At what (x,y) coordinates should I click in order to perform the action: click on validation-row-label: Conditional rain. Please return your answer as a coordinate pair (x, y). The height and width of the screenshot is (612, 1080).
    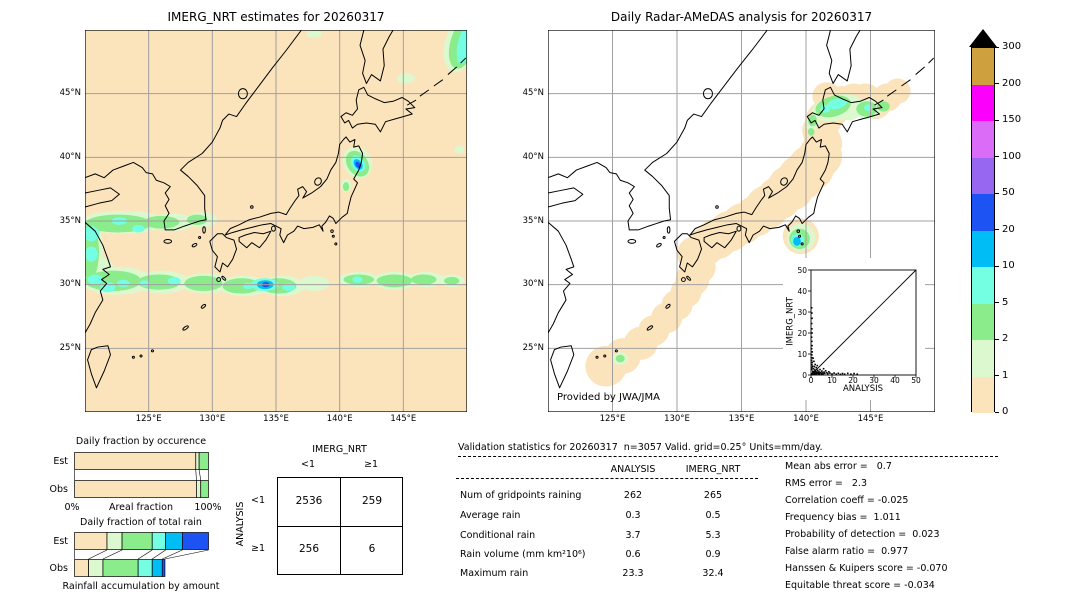
    Looking at the image, I should click on (498, 535).